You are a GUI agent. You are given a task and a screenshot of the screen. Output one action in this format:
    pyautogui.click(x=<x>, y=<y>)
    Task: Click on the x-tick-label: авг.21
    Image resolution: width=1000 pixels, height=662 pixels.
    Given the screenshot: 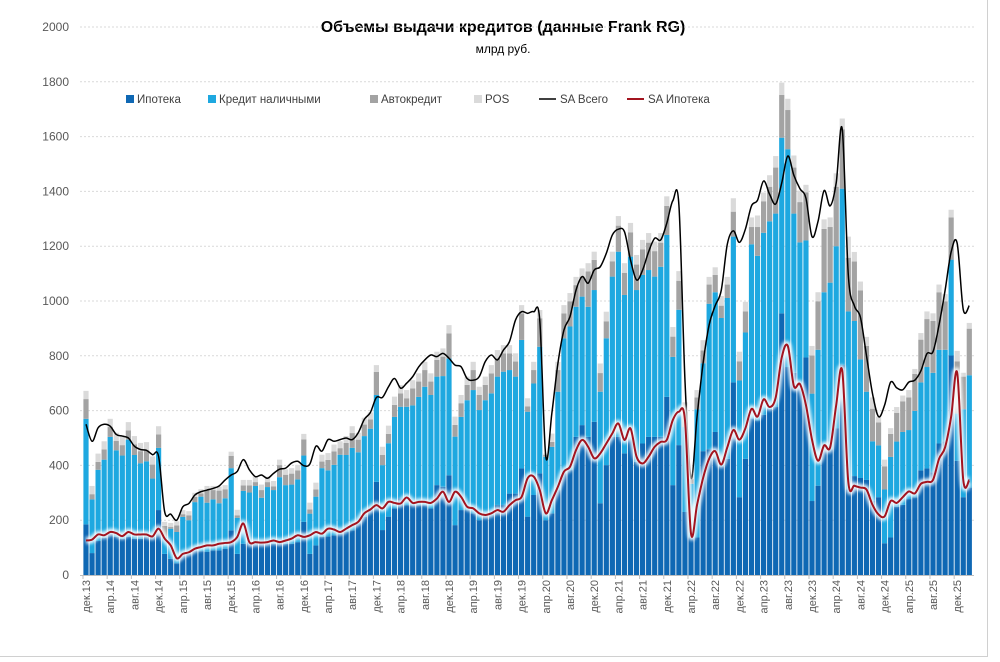 What is the action you would take?
    pyautogui.click(x=644, y=595)
    